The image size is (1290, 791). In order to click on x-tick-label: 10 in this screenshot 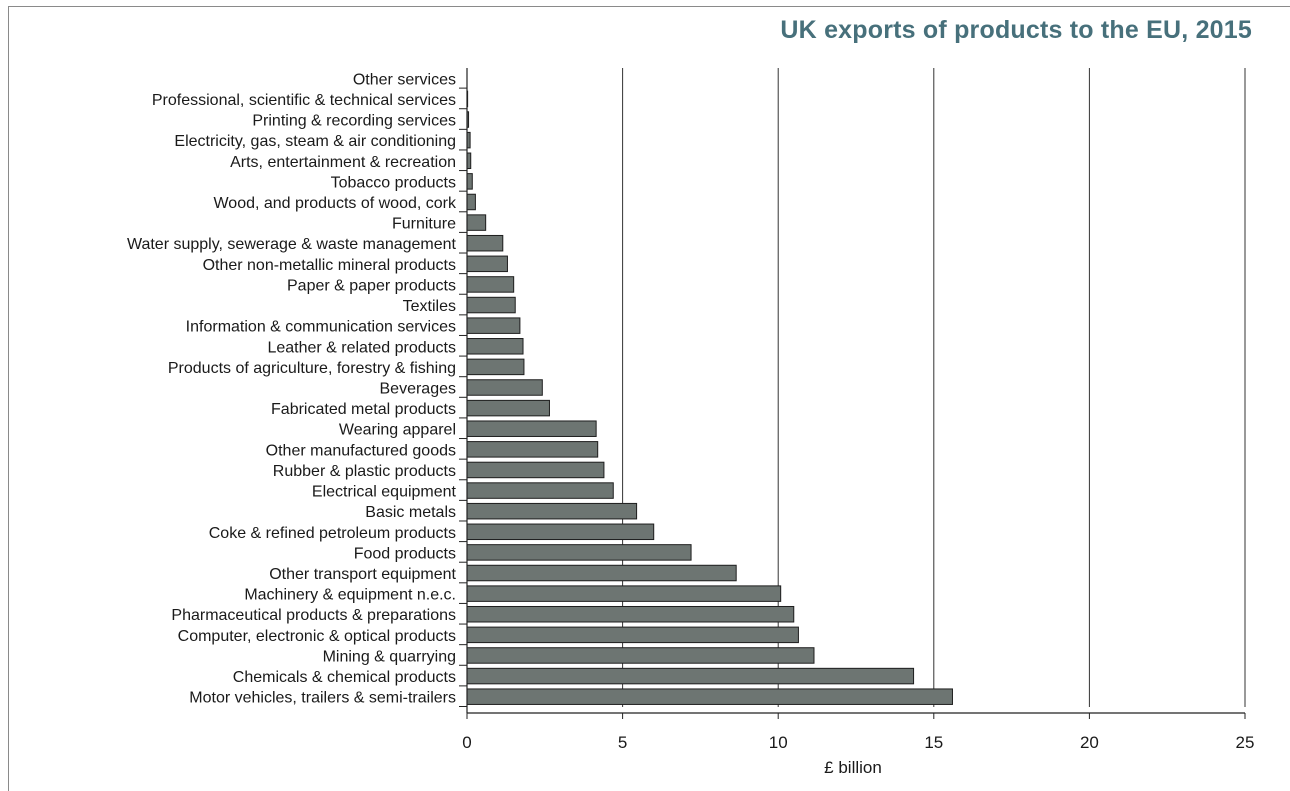, I will do `click(778, 742)`.